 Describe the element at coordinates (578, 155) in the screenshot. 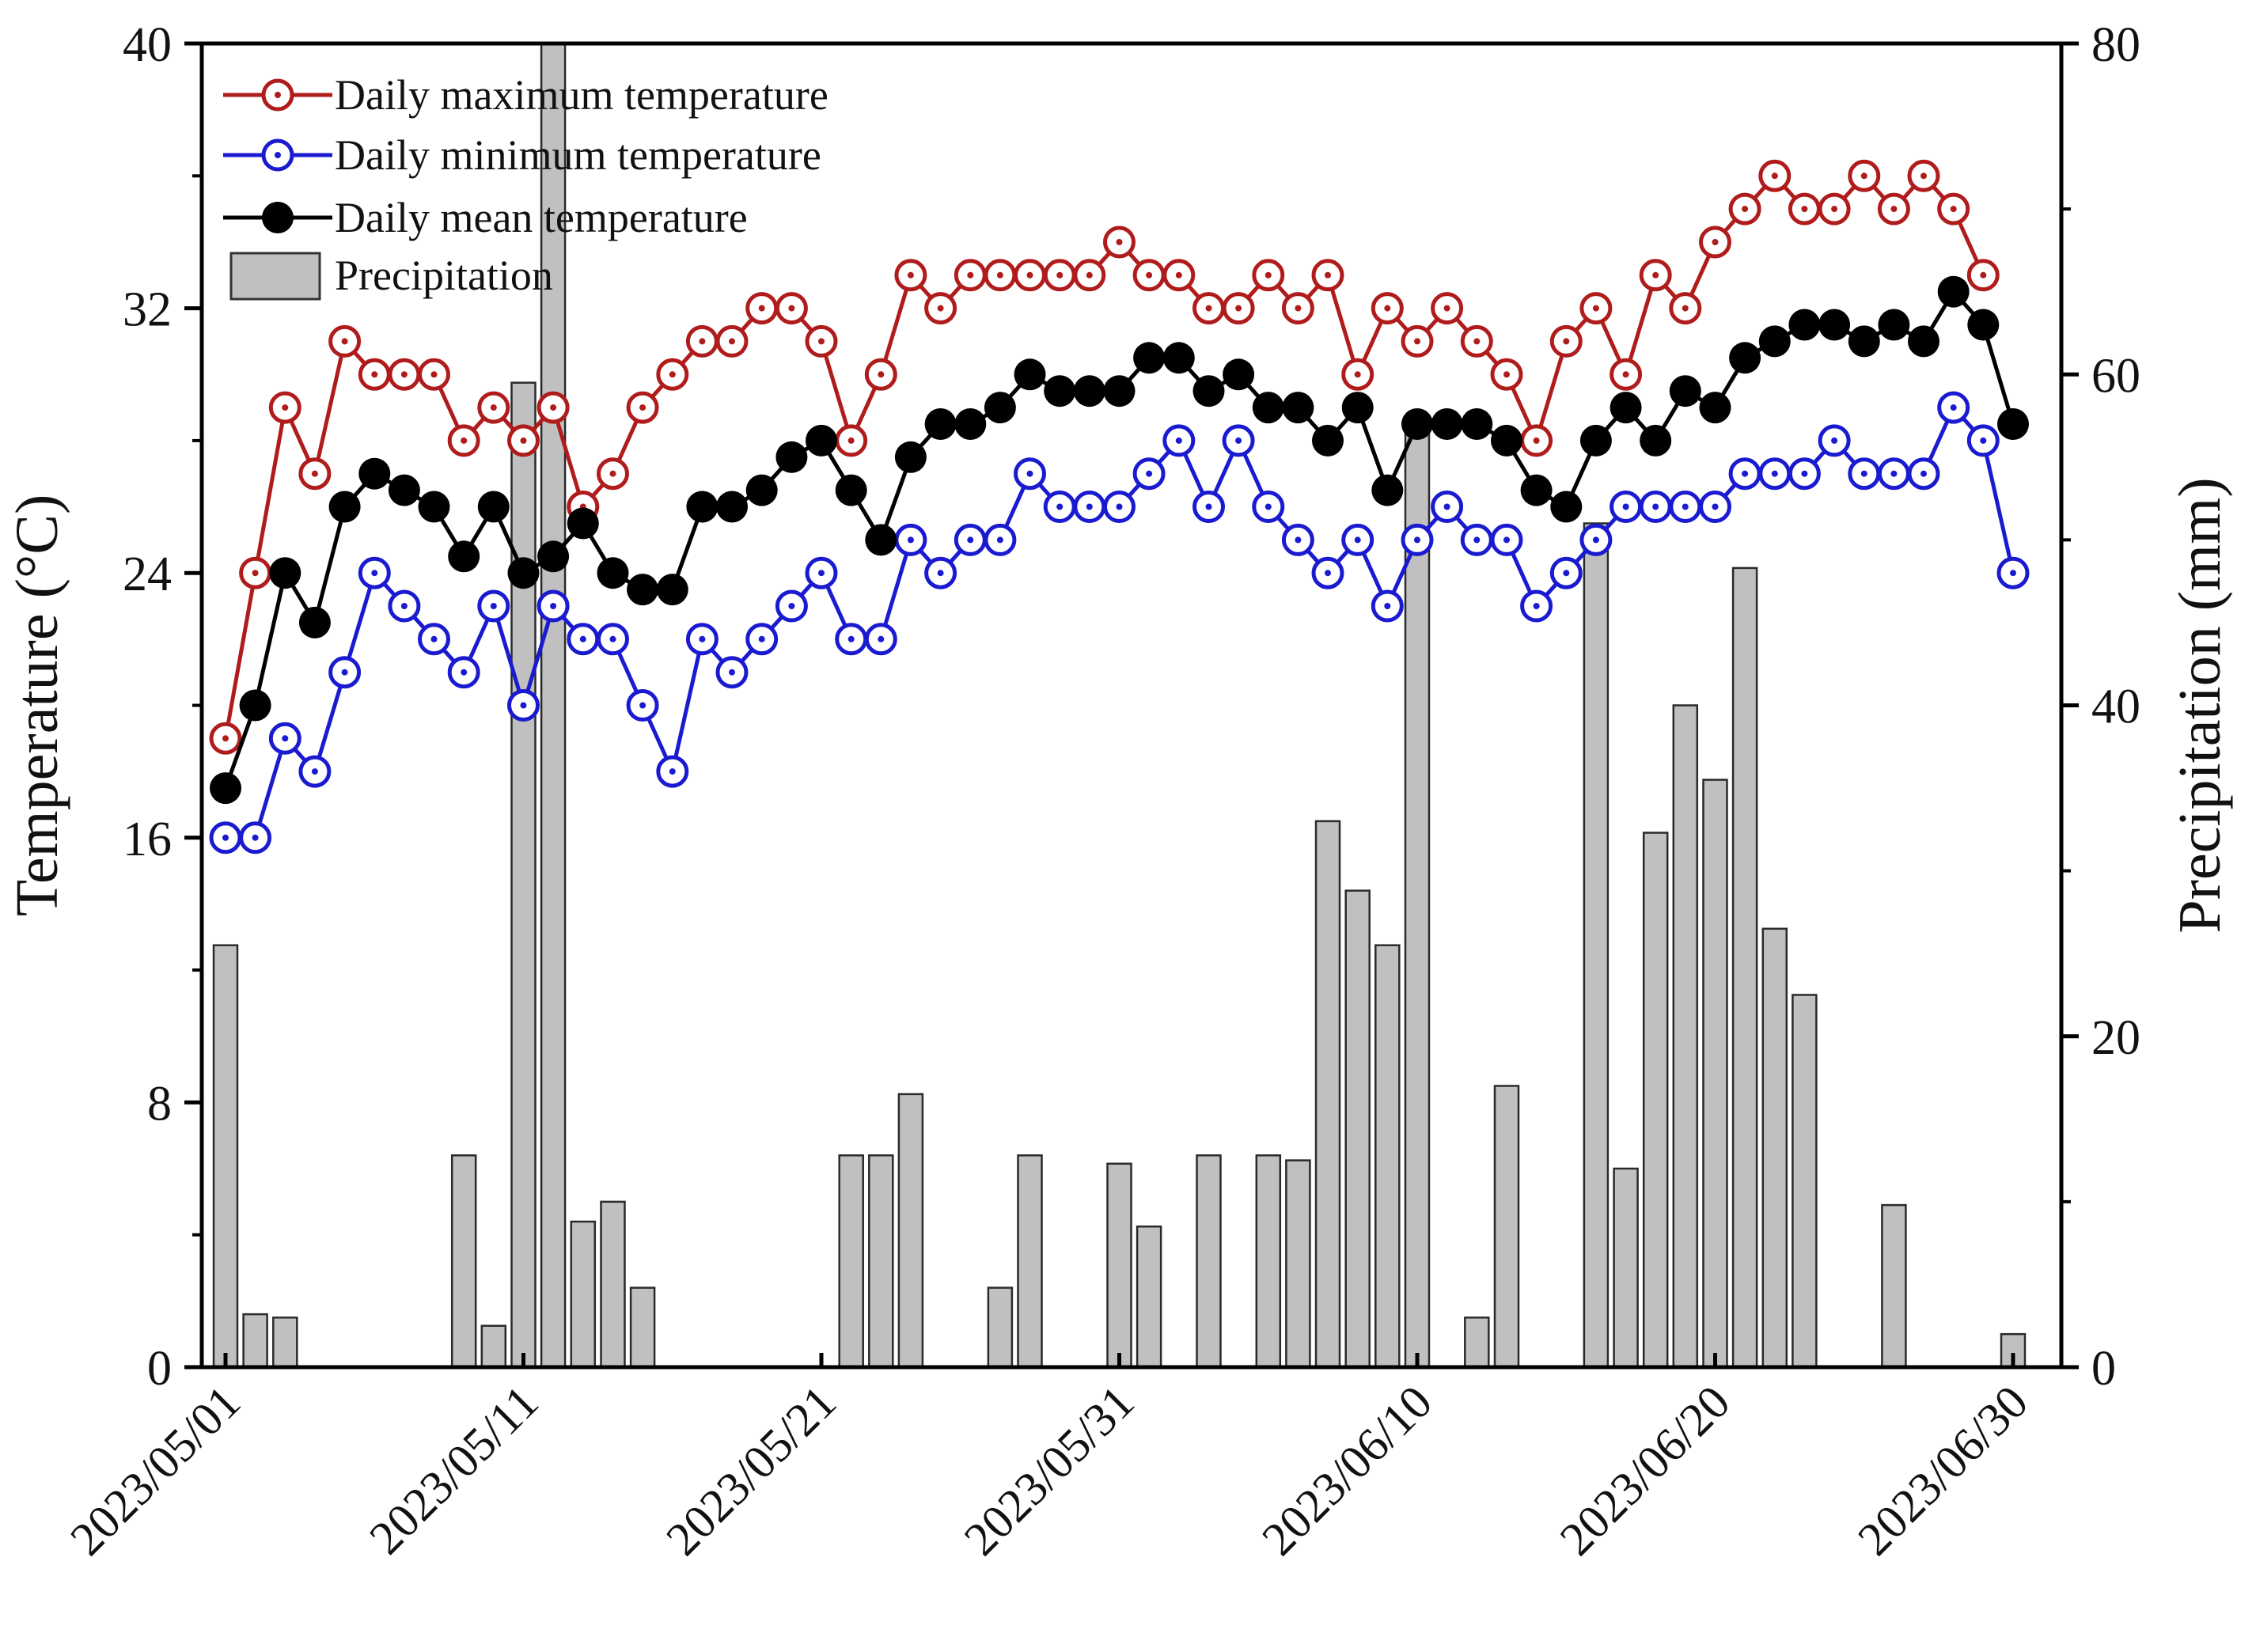

I see `legend-label-min: Daily minimum temperature` at that location.